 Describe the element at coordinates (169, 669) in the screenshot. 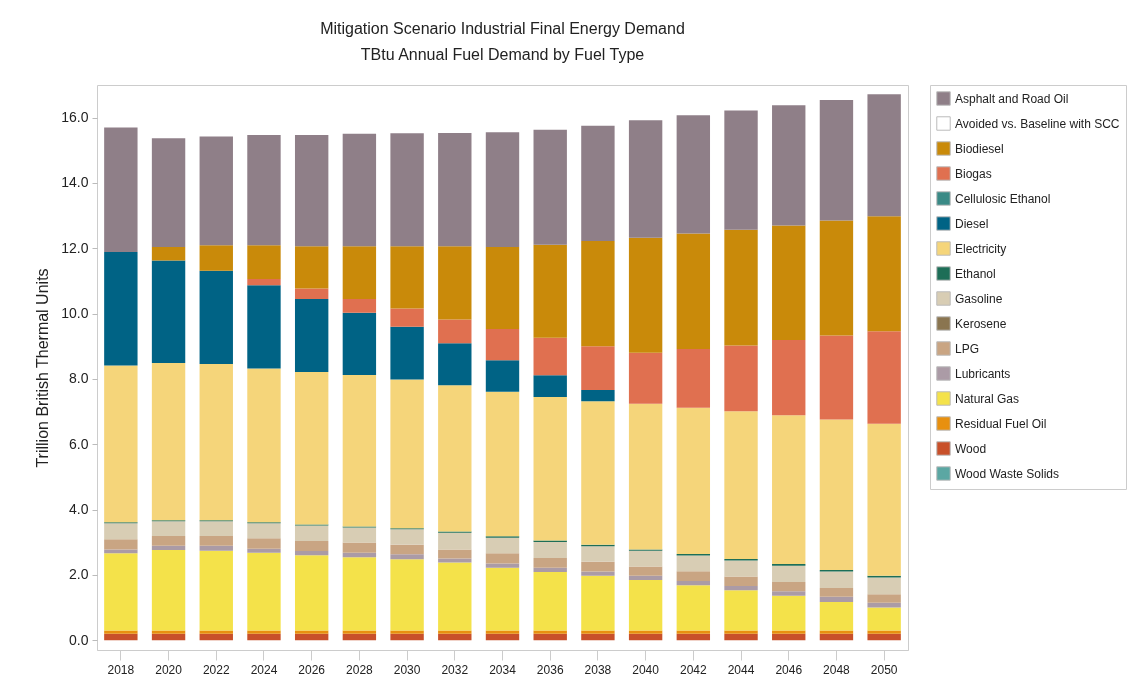

I see `x-tick-label: 2020` at that location.